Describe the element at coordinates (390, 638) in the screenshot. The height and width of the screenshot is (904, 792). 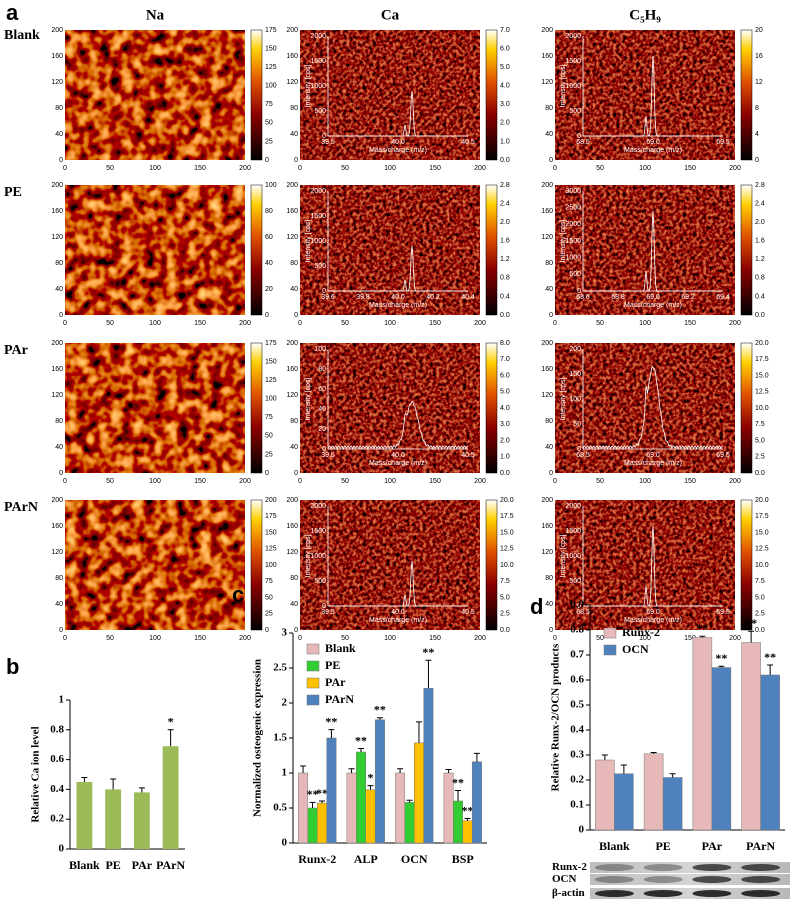
I see `image-x-tick: 100` at that location.